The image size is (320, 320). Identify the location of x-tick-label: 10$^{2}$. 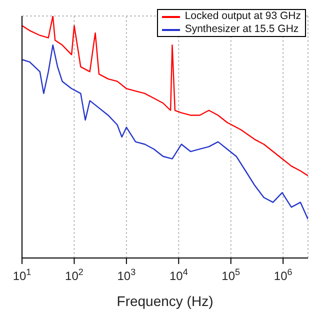
(74, 275).